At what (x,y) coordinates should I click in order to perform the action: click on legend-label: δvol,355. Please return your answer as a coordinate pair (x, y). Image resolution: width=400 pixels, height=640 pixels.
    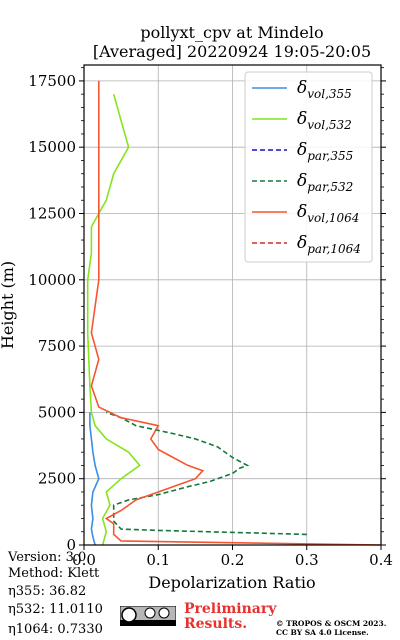
    Looking at the image, I should click on (324, 89).